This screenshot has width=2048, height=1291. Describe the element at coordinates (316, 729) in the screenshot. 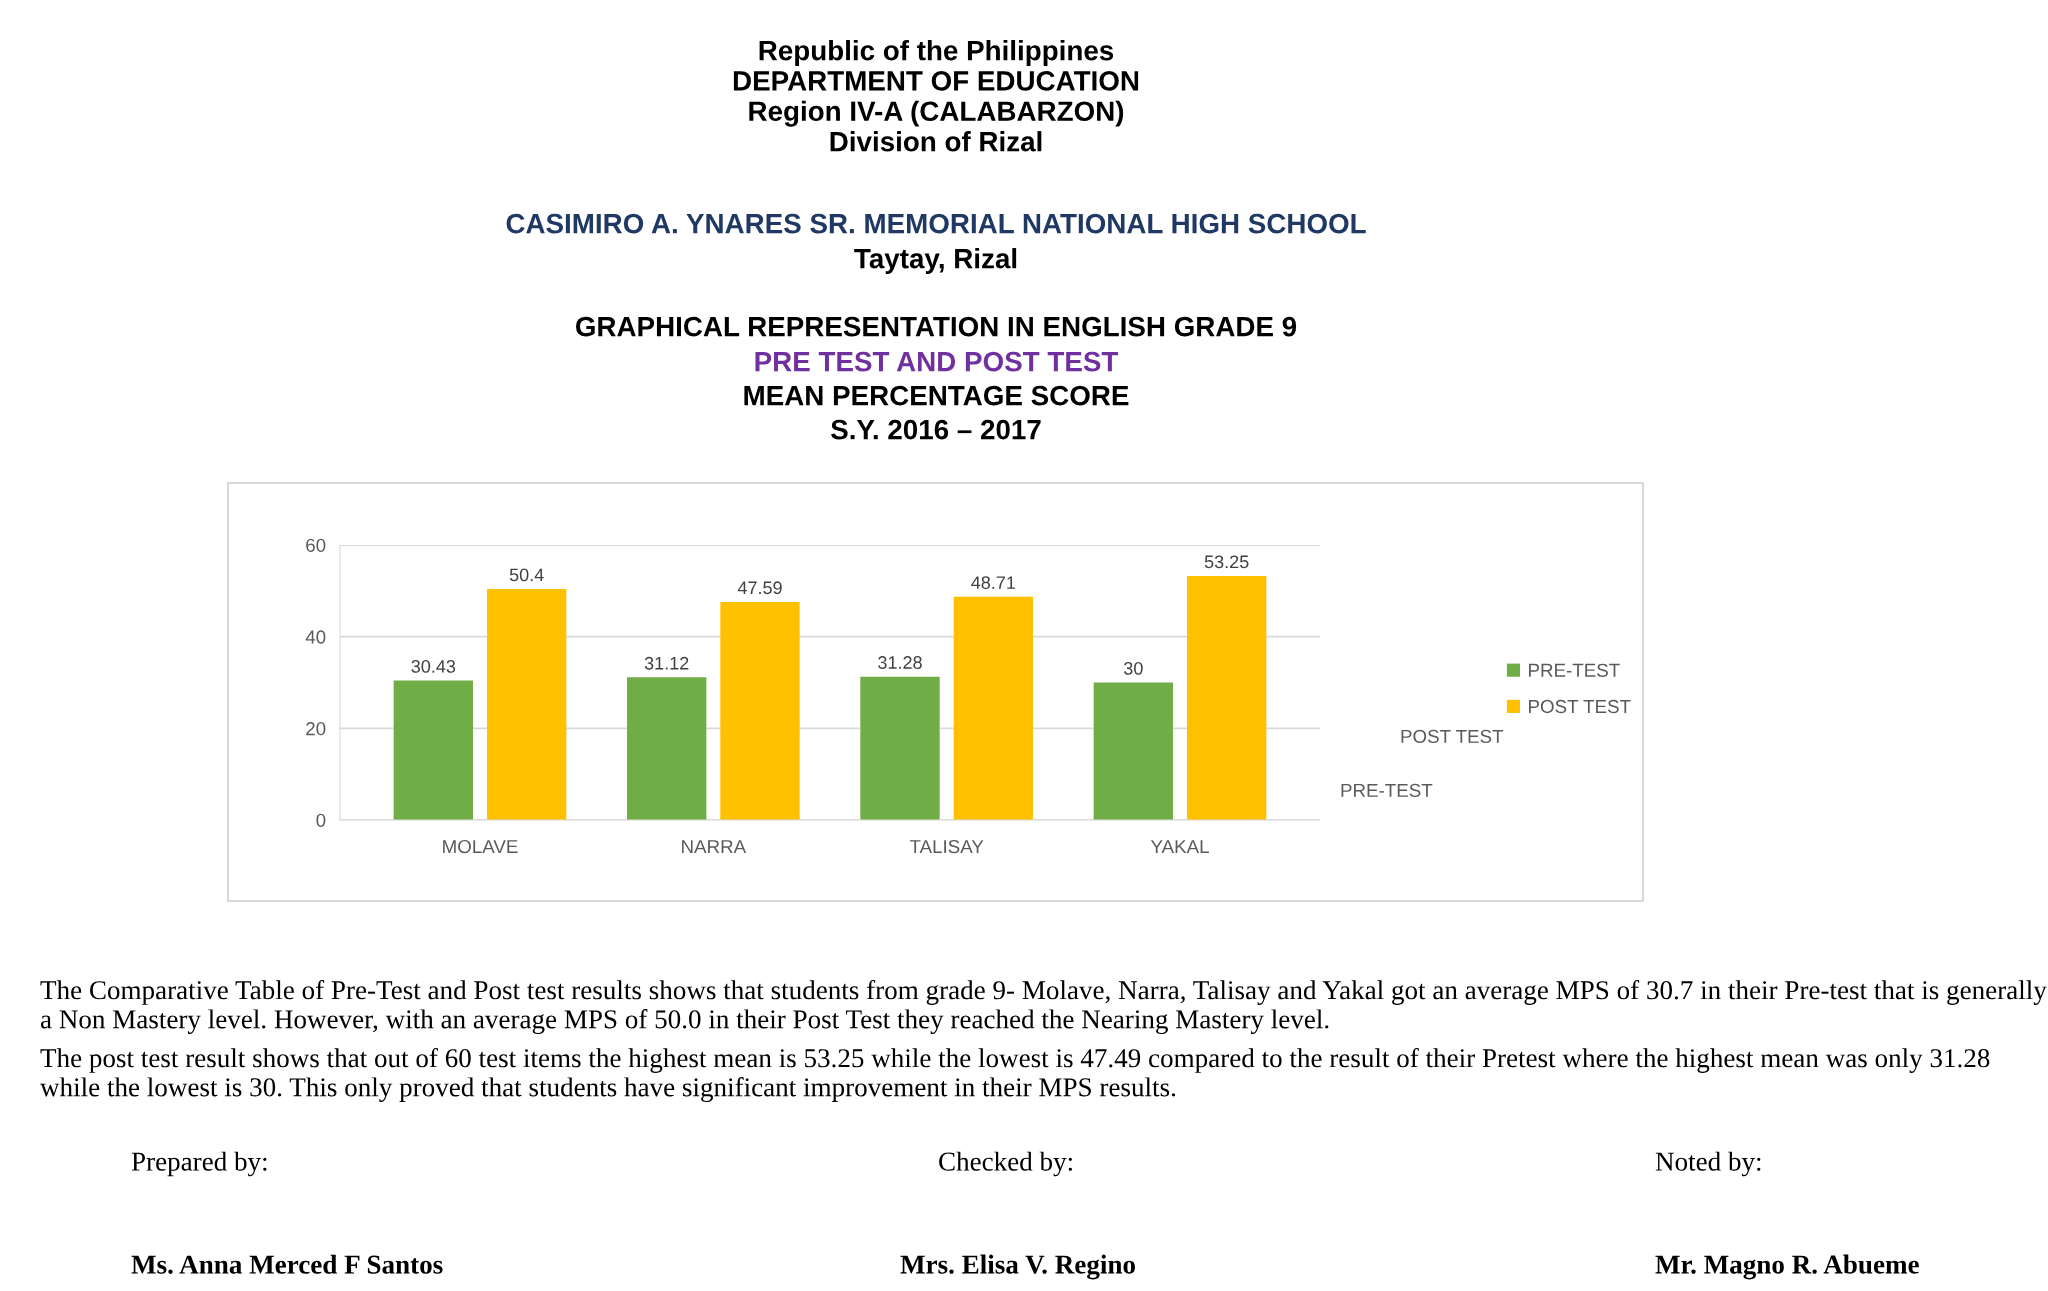

I see `y-tick-label: 20` at that location.